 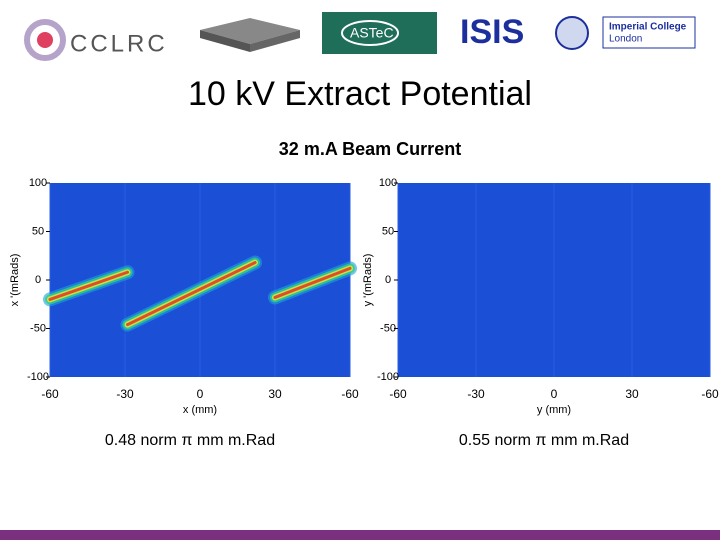 What do you see at coordinates (119, 43) in the screenshot?
I see `logo-cclrc: CCLRC` at bounding box center [119, 43].